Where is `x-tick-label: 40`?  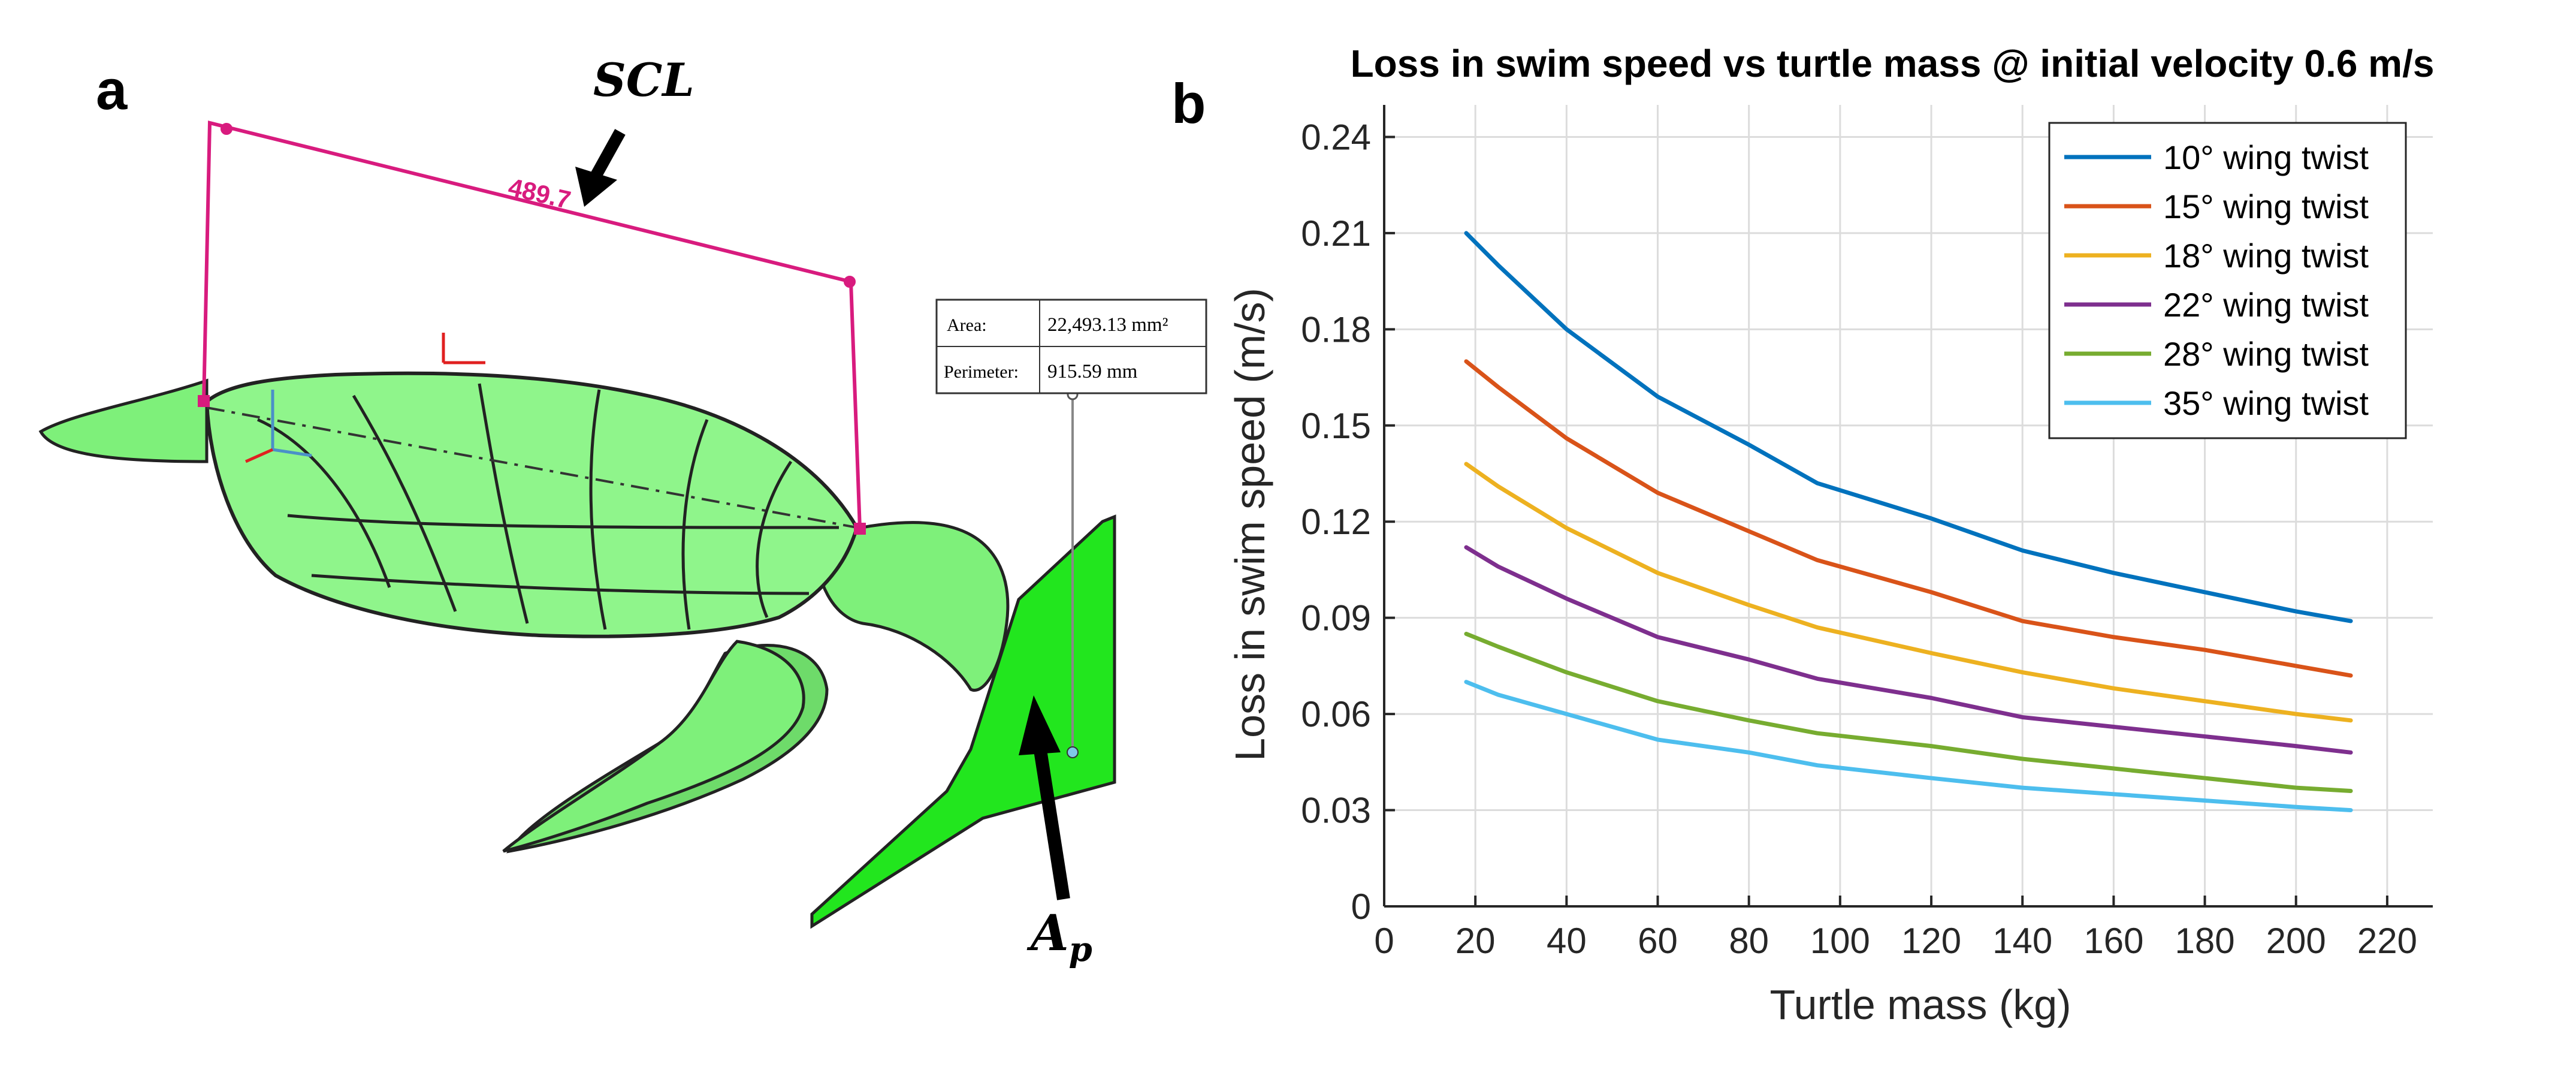
x-tick-label: 40 is located at coordinates (1567, 941).